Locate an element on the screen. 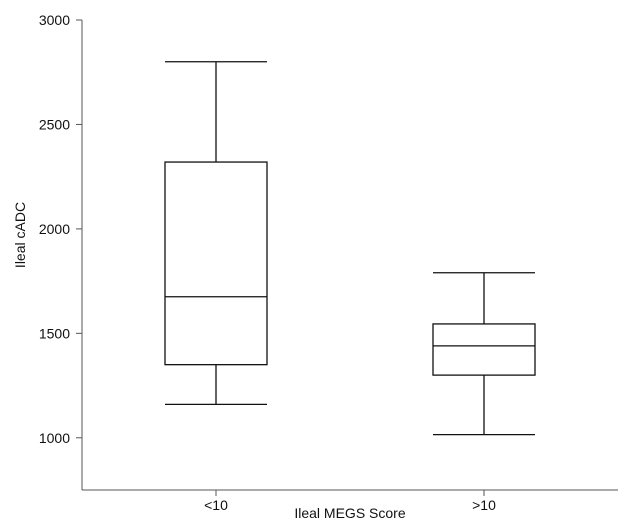  x-tick-label: <10 is located at coordinates (216, 505).